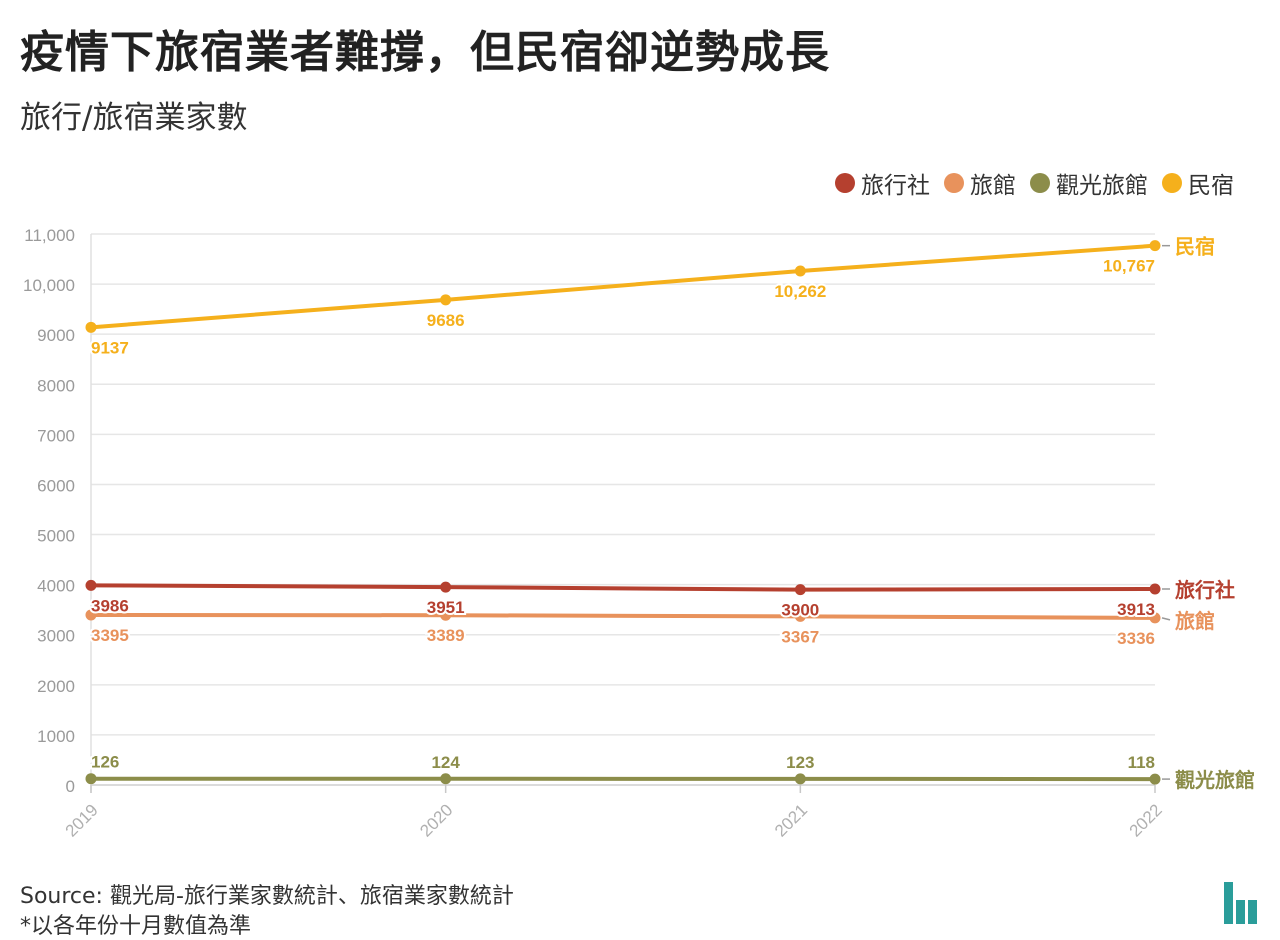  Describe the element at coordinates (791, 820) in the screenshot. I see `x-tick-label: 2021` at that location.